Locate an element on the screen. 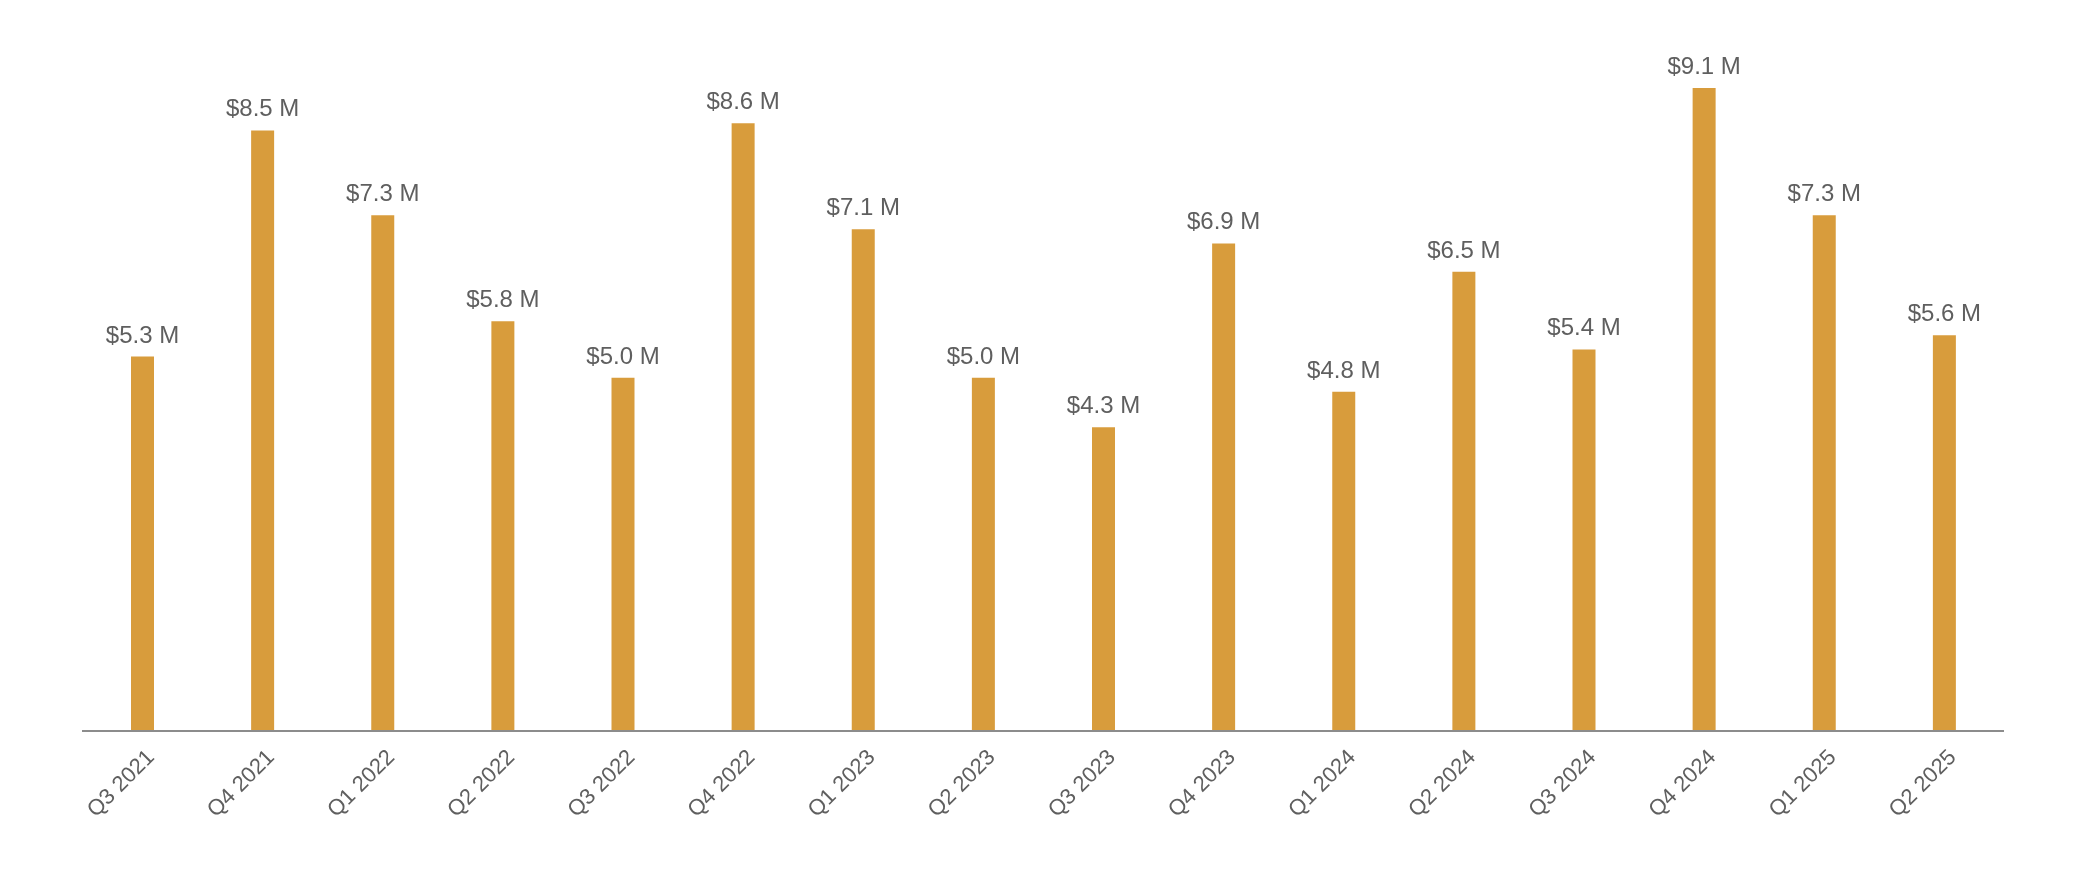  data-label: $8.6 M is located at coordinates (743, 101).